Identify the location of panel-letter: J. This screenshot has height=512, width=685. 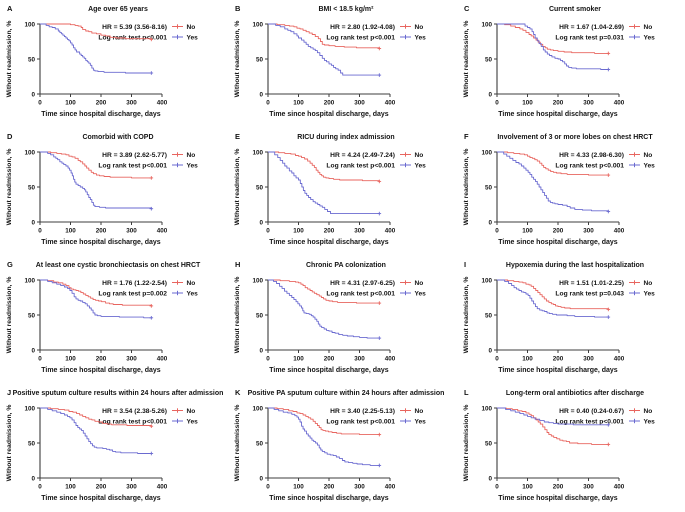
(9, 392).